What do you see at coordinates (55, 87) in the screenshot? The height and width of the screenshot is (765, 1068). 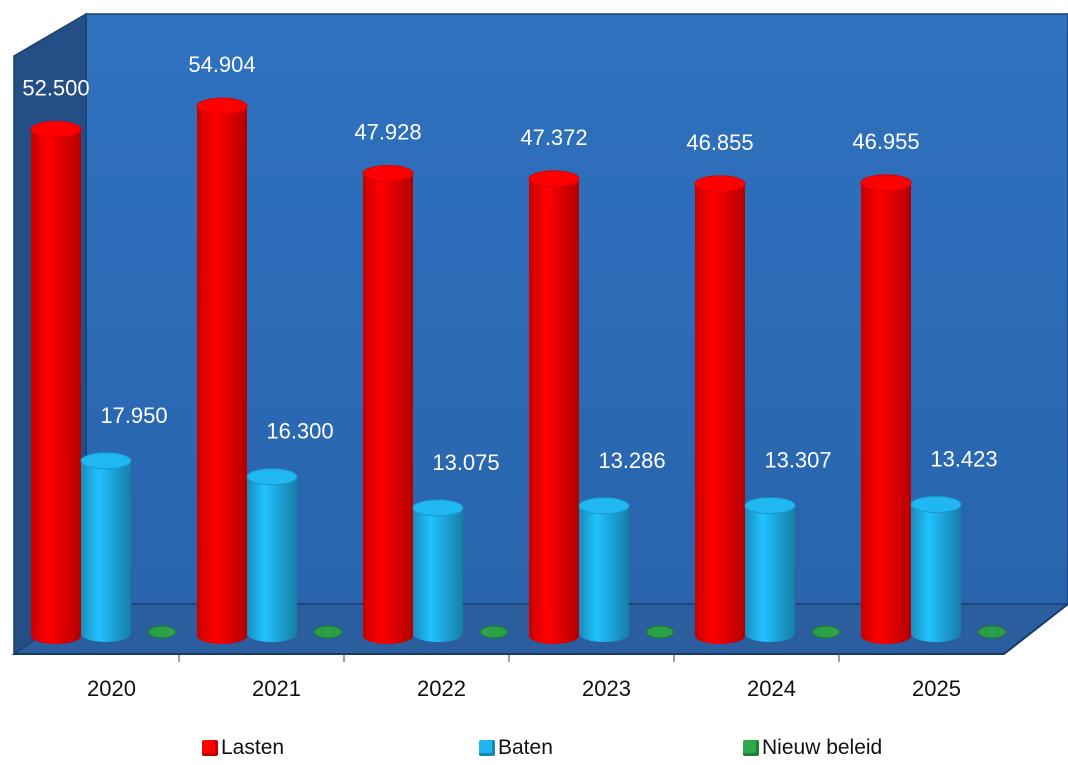 I see `data-label-lasten-2020: 52.500` at bounding box center [55, 87].